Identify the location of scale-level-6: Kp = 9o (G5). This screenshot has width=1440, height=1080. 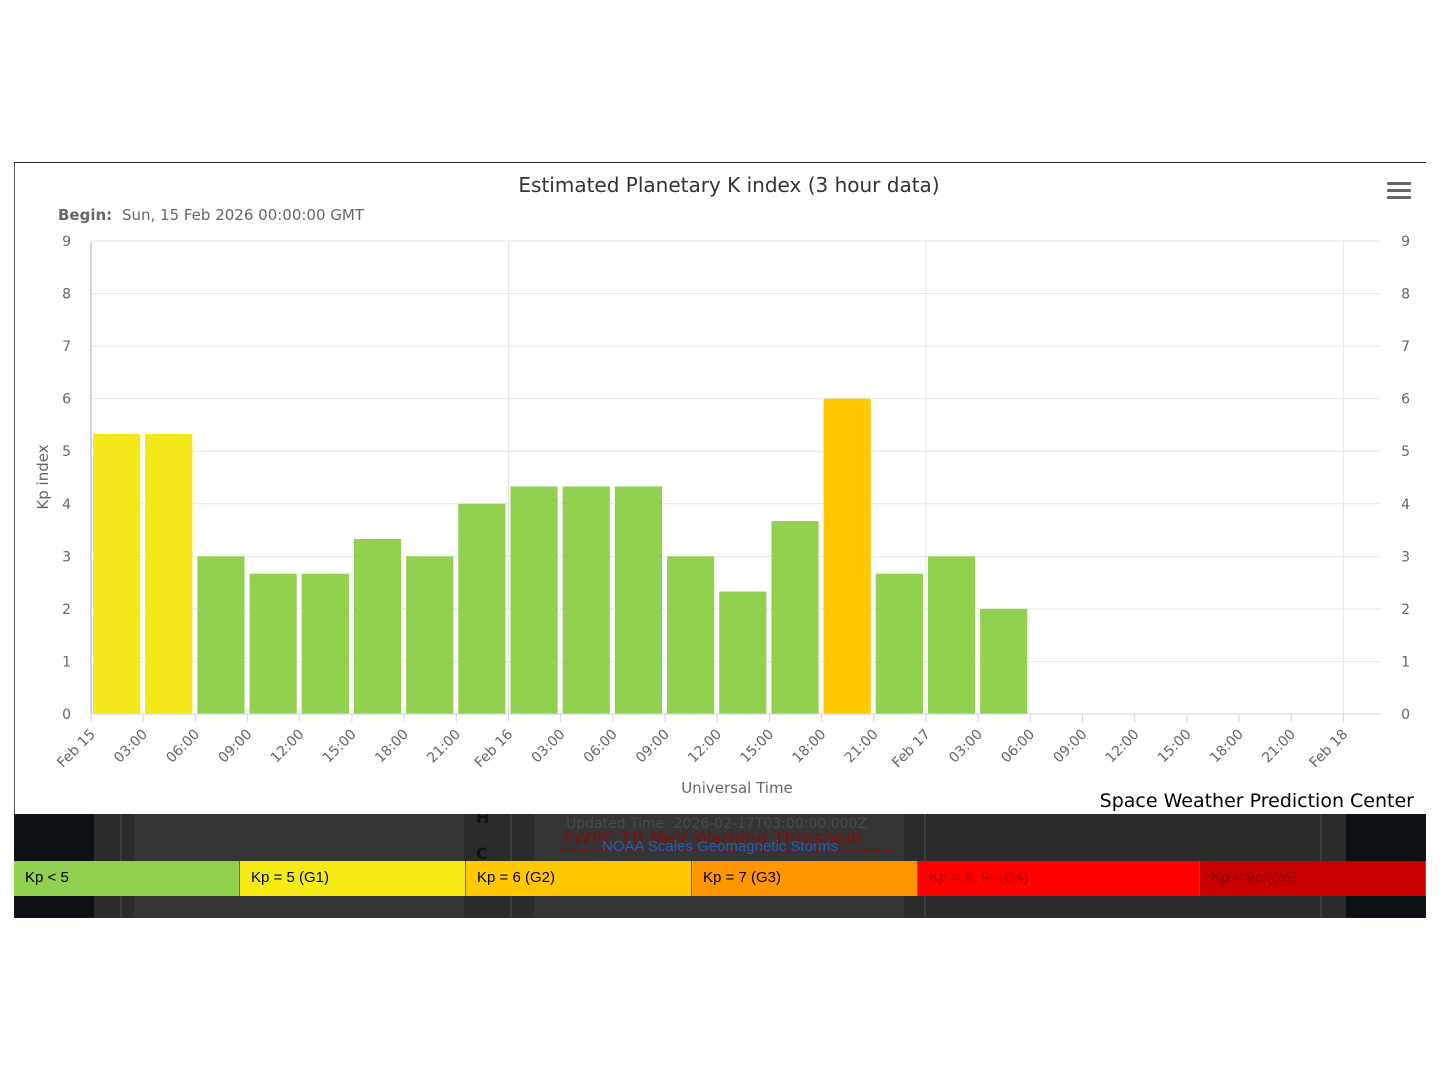
(1313, 878).